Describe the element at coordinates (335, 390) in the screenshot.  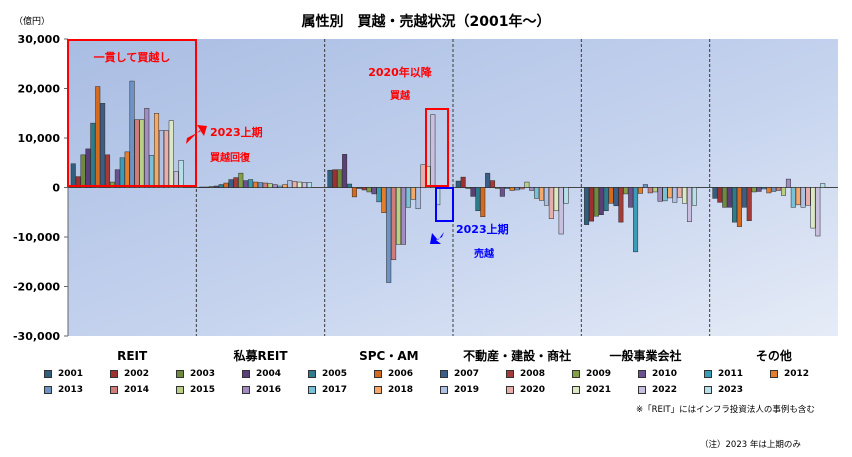
I see `legend-label: 2017` at that location.